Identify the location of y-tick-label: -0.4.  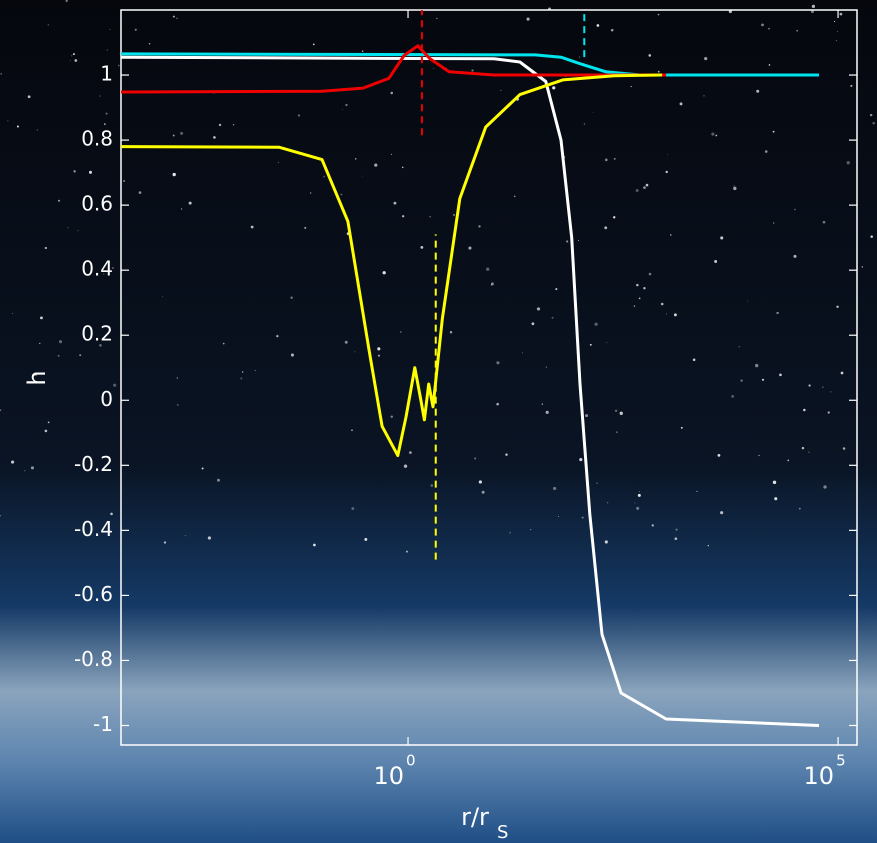
(93, 529).